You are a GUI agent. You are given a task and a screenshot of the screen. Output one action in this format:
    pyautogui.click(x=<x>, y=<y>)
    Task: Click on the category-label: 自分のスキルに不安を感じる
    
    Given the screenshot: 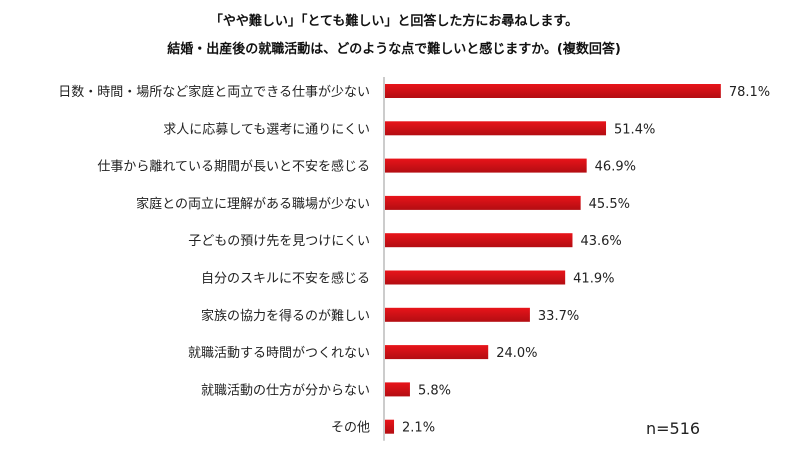 What is the action you would take?
    pyautogui.click(x=285, y=279)
    